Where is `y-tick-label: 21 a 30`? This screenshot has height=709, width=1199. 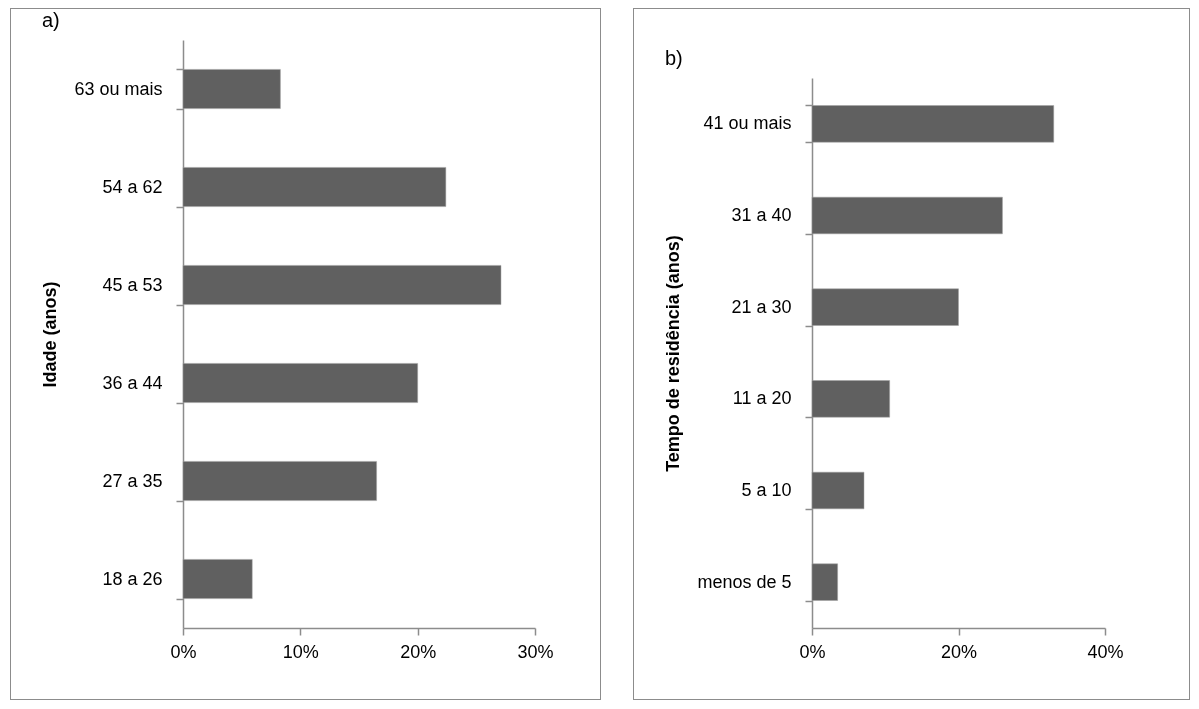 y-tick-label: 21 a 30 is located at coordinates (761, 306).